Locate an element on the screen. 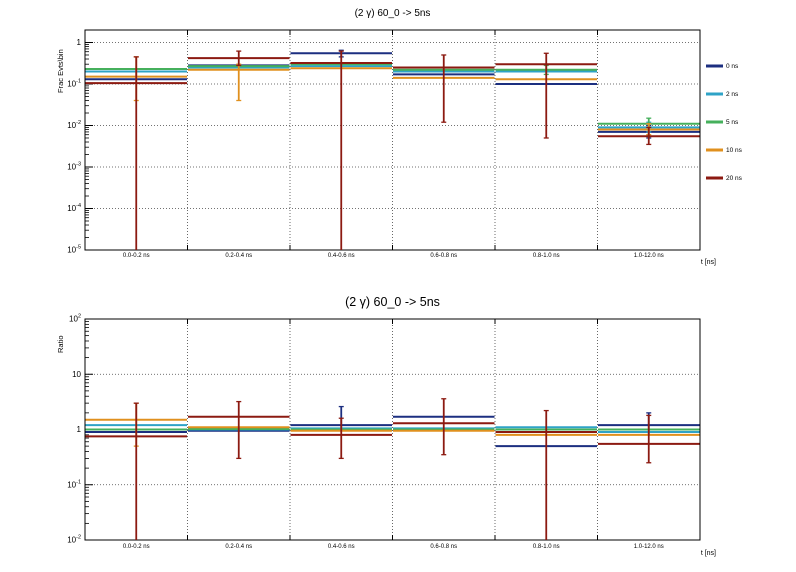 Image resolution: width=796 pixels, height=572 pixels. y-axis-title: Ratio is located at coordinates (60, 344).